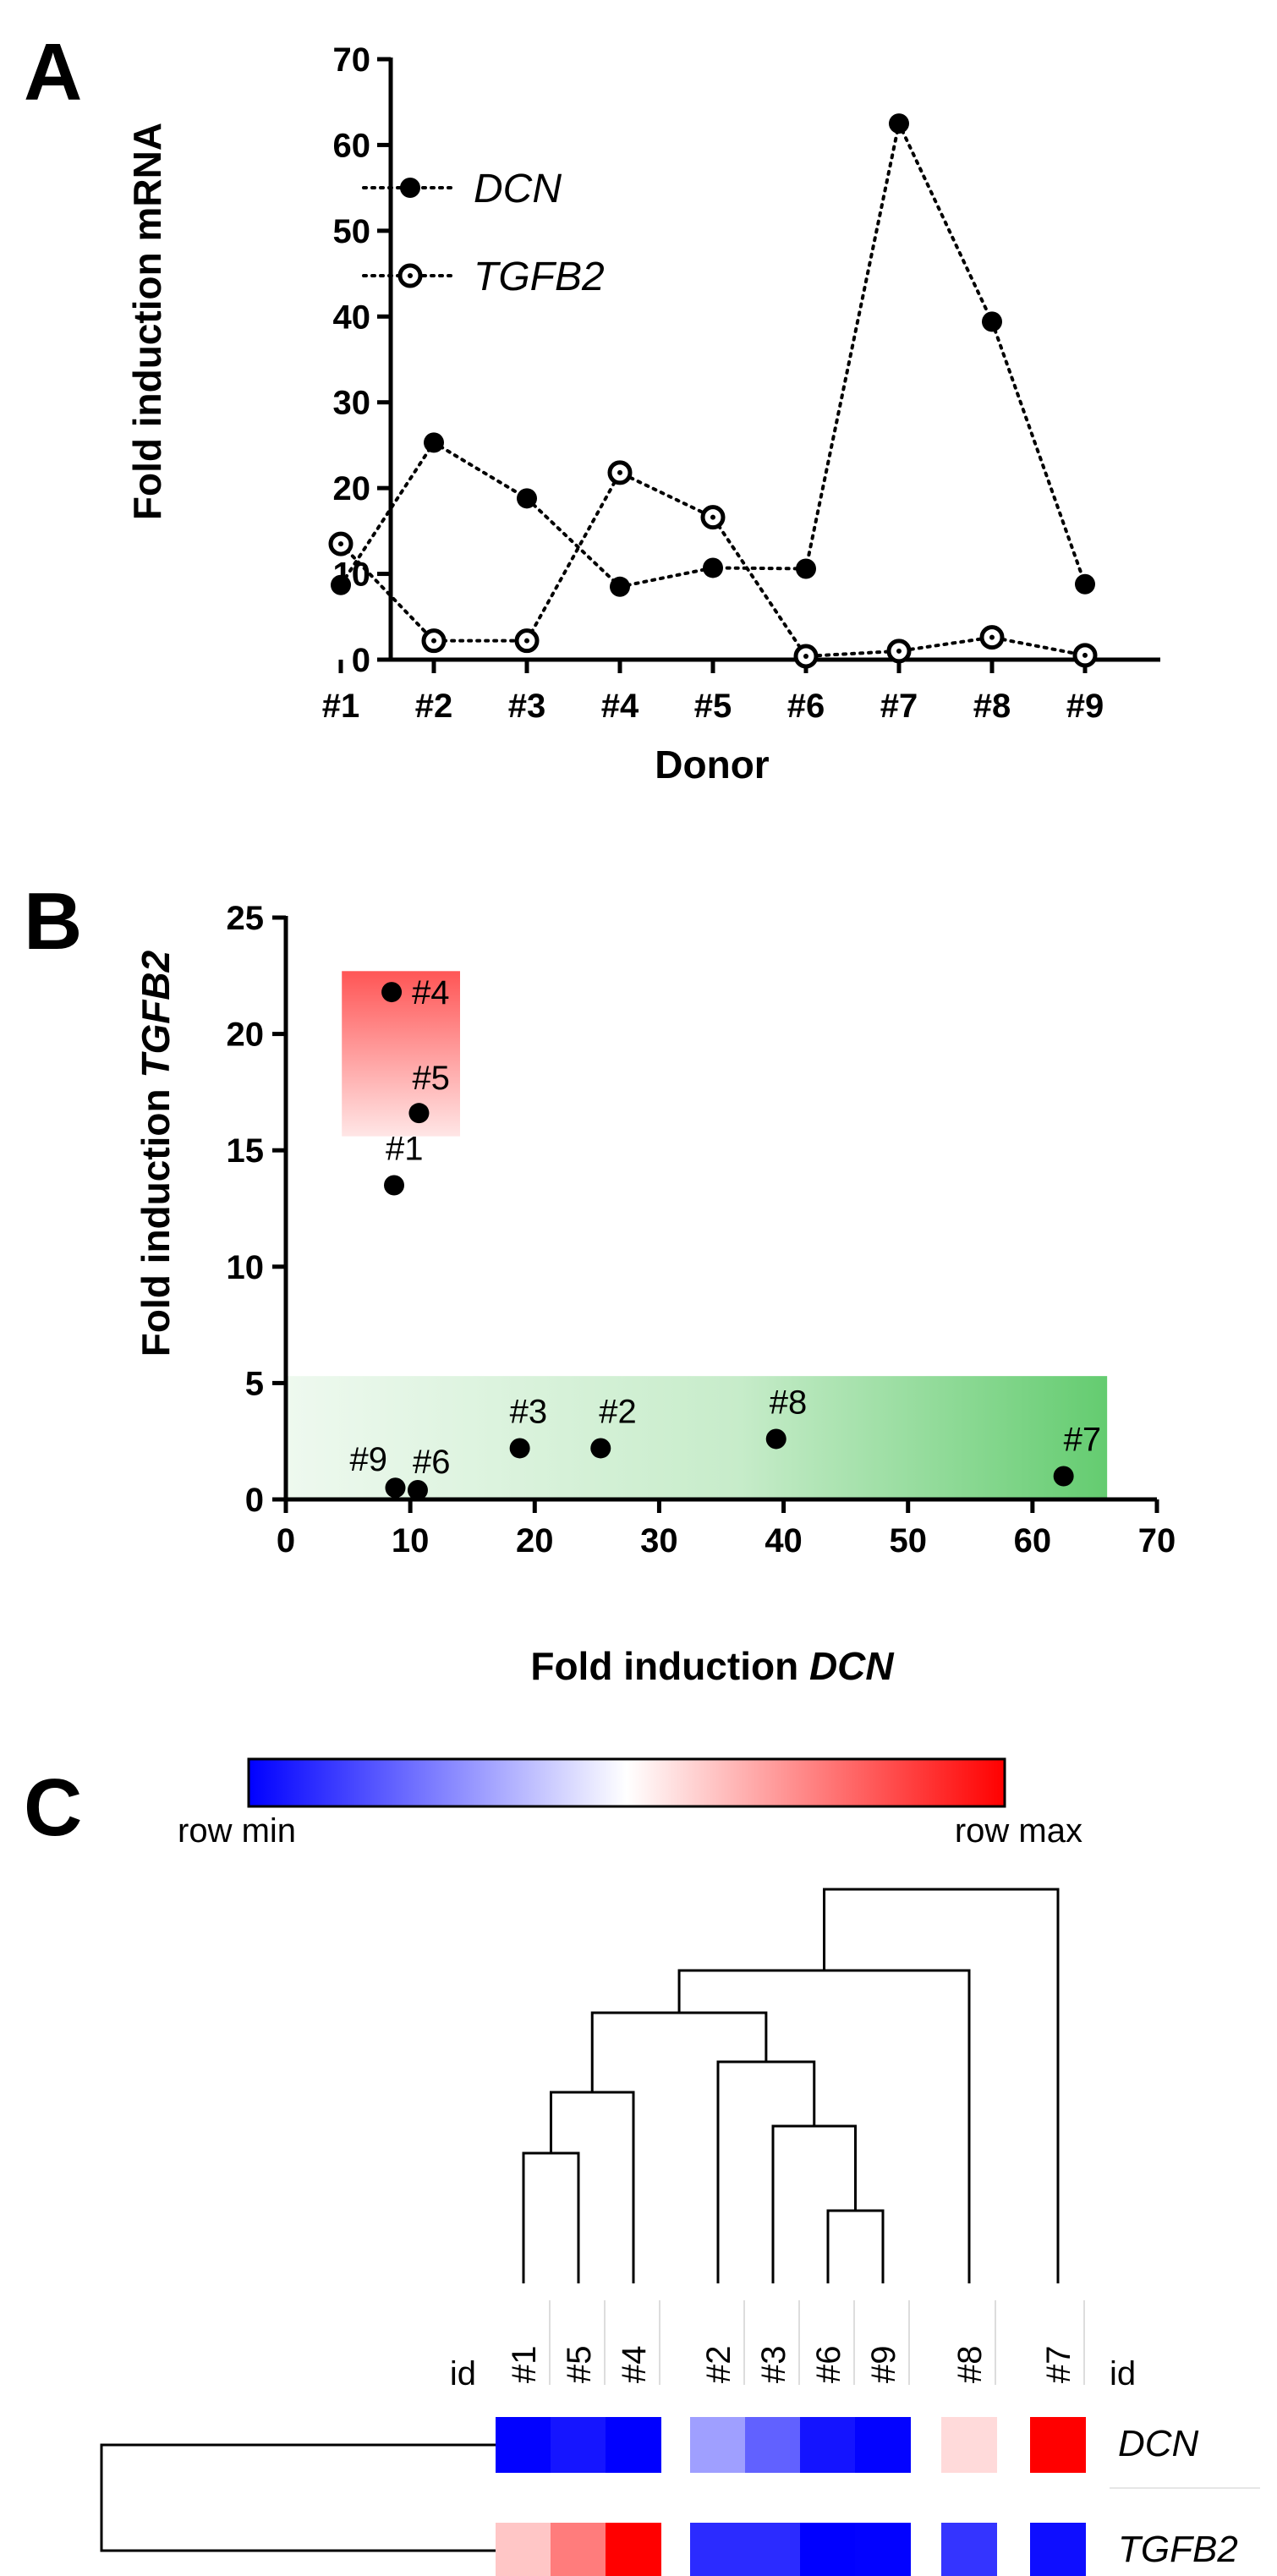 This screenshot has height=2576, width=1277. What do you see at coordinates (254, 1500) in the screenshot?
I see `panel-b-y-tick-label: 0` at bounding box center [254, 1500].